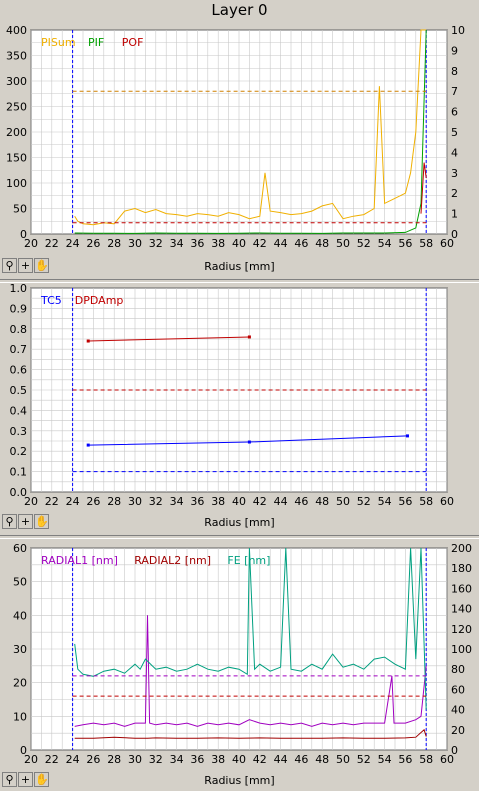 This screenshot has height=791, width=479. What do you see at coordinates (454, 91) in the screenshot?
I see `y2-tick-label: 7` at bounding box center [454, 91].